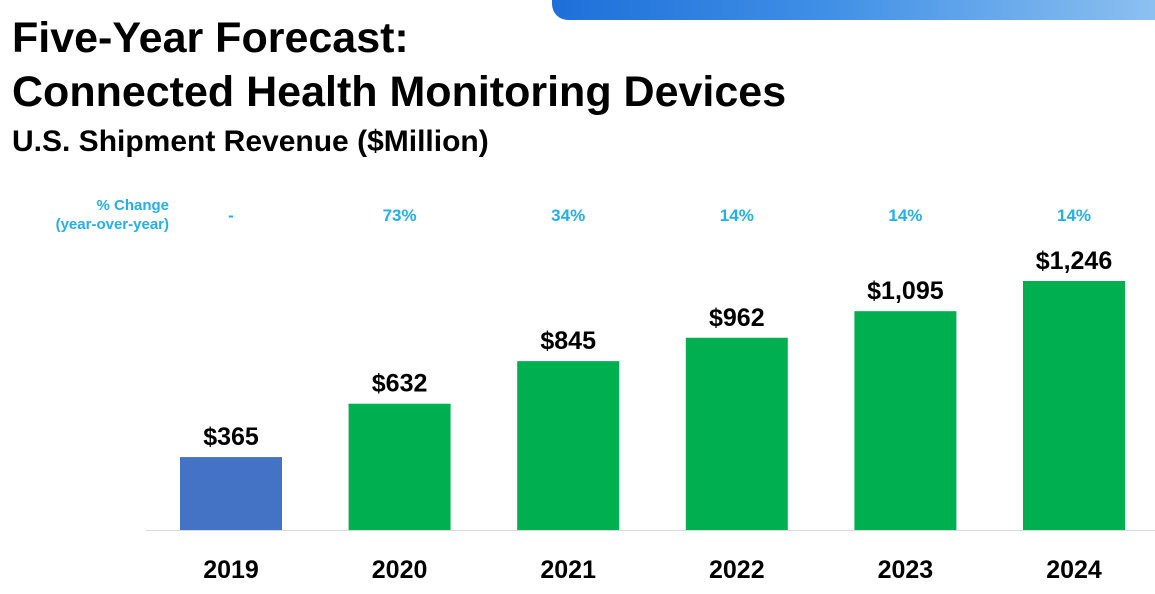 This screenshot has width=1155, height=594. I want to click on bar-2020, so click(399, 466).